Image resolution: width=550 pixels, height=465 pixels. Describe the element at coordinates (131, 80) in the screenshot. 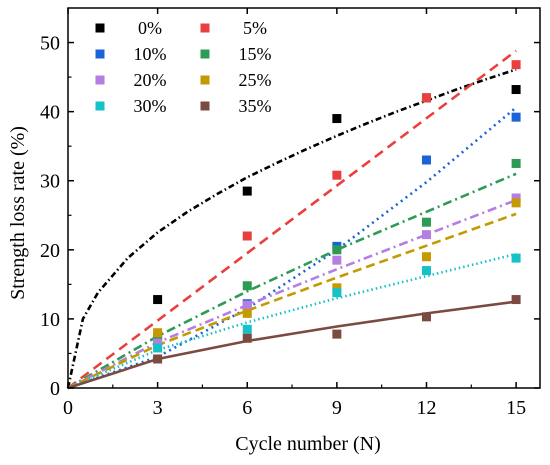

I see `legend-item-20pct: 20%` at that location.